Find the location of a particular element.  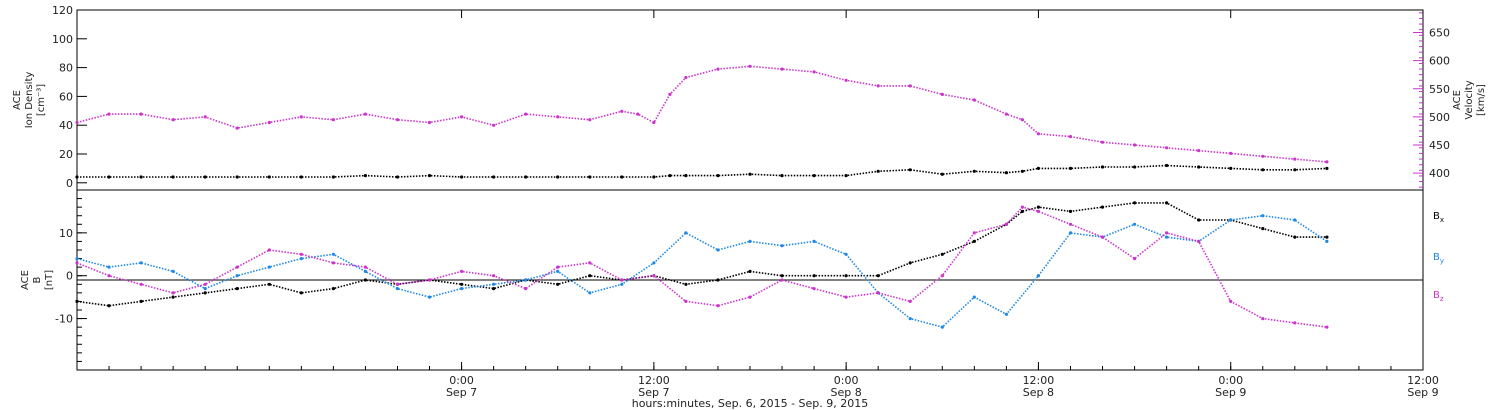

velocity-axis-title-line3: [km/s] is located at coordinates (1481, 100).